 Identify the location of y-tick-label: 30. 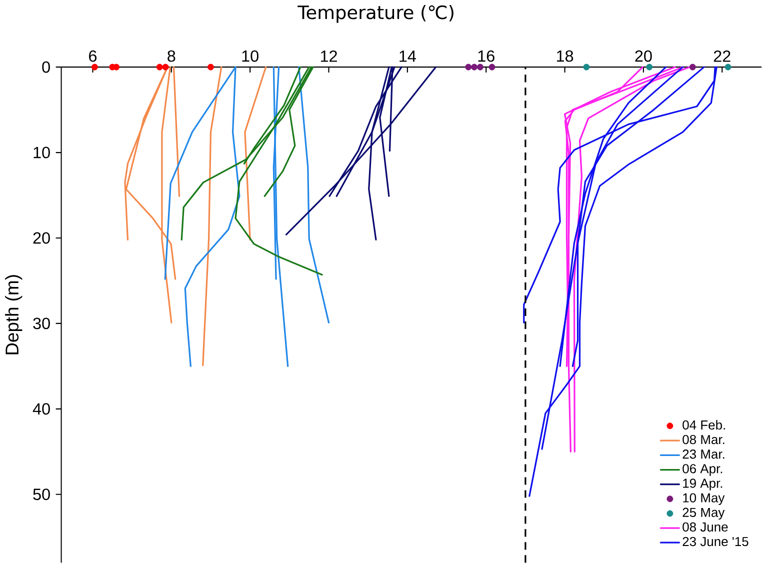
(41, 324).